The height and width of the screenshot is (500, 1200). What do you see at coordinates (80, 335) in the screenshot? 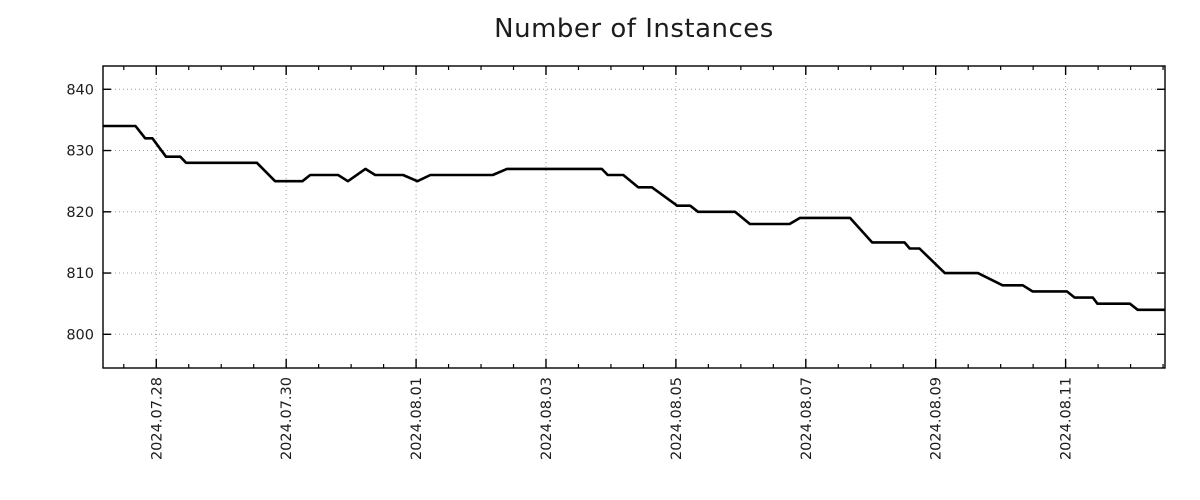
I see `y-tick-label: 800` at bounding box center [80, 335].